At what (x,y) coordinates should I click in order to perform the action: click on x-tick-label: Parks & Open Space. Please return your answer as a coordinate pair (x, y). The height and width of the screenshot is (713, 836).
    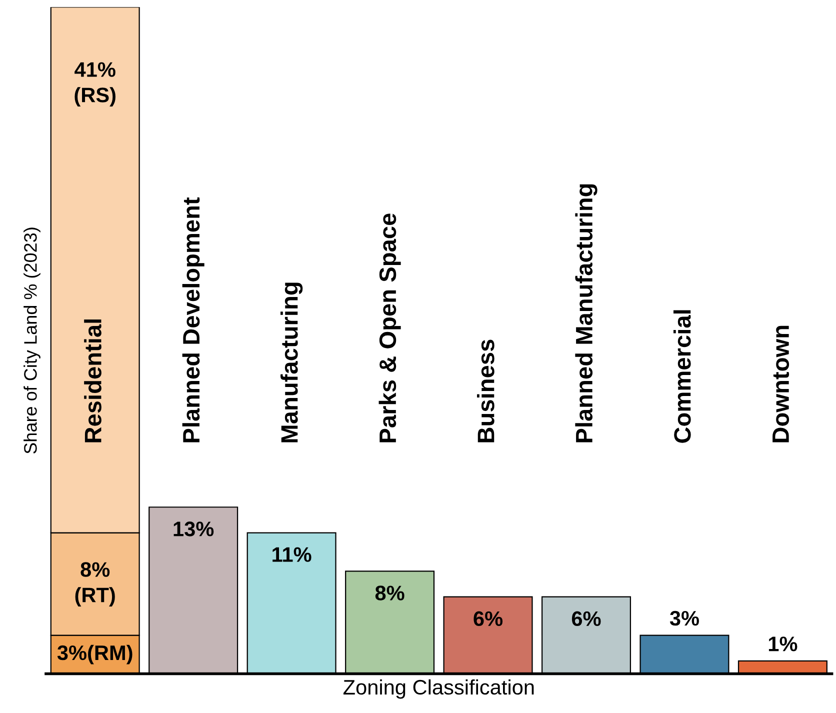
    Looking at the image, I should click on (389, 328).